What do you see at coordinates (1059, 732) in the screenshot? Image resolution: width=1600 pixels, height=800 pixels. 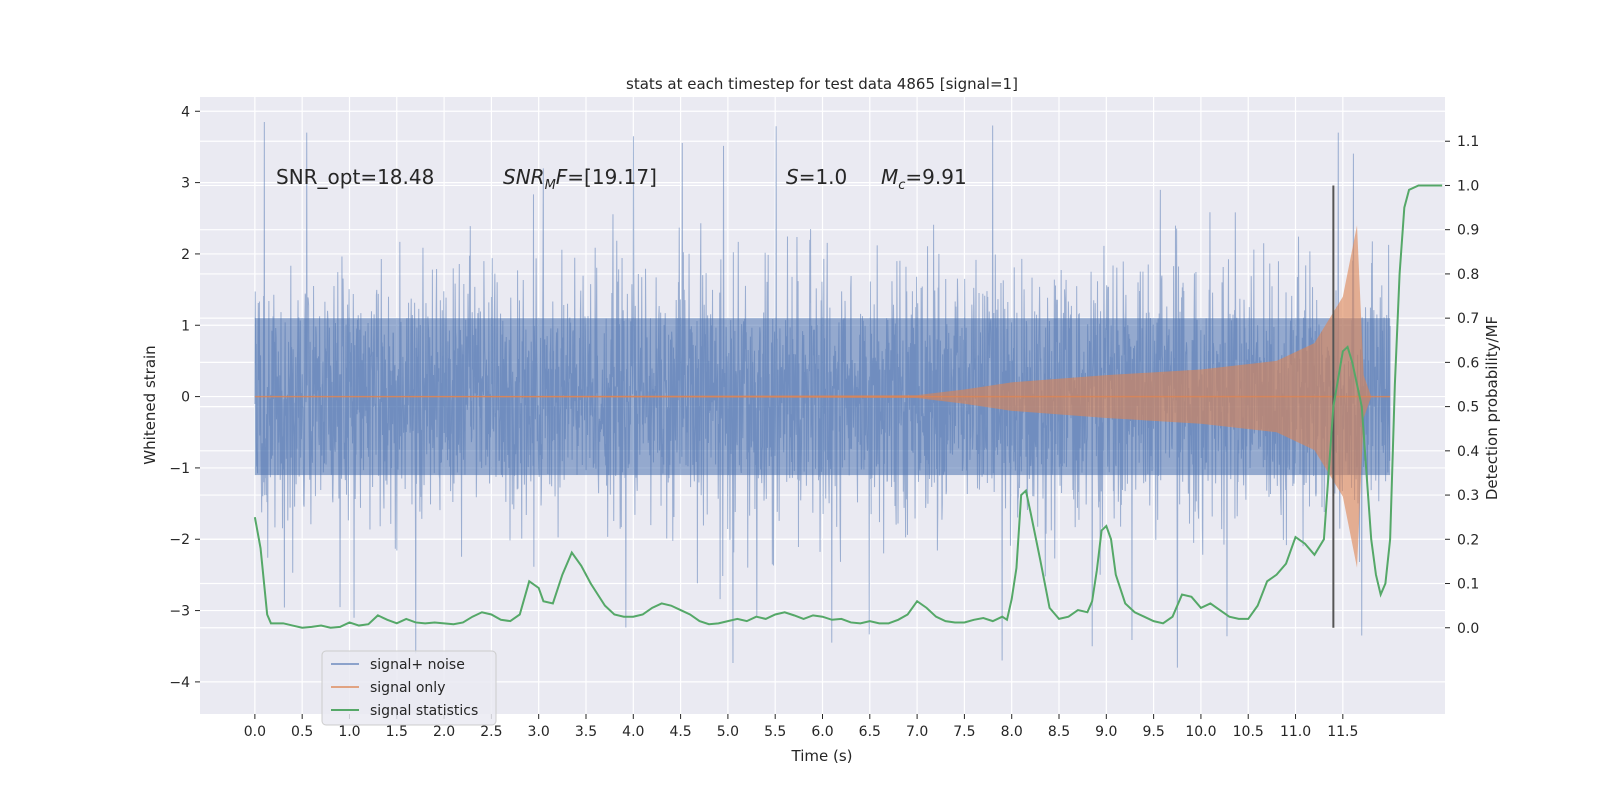 I see `x-tick-label: 8.5` at bounding box center [1059, 732].